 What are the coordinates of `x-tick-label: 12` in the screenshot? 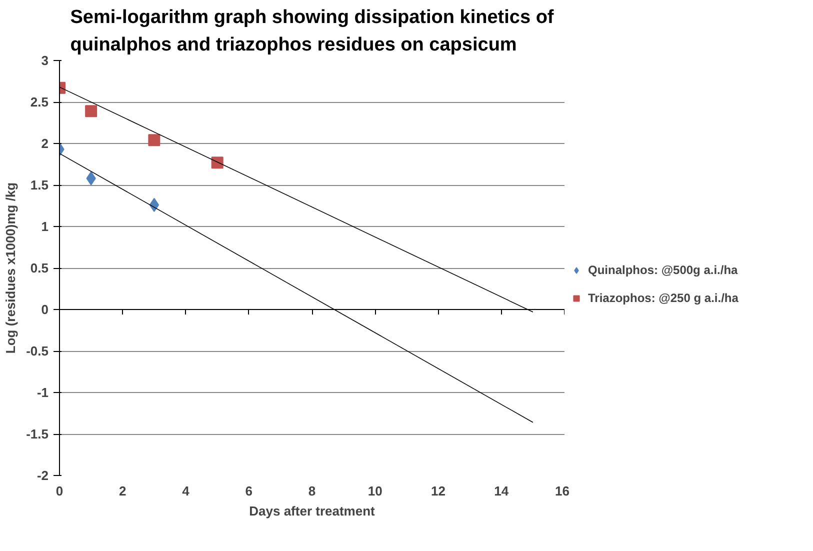 It's located at (438, 491).